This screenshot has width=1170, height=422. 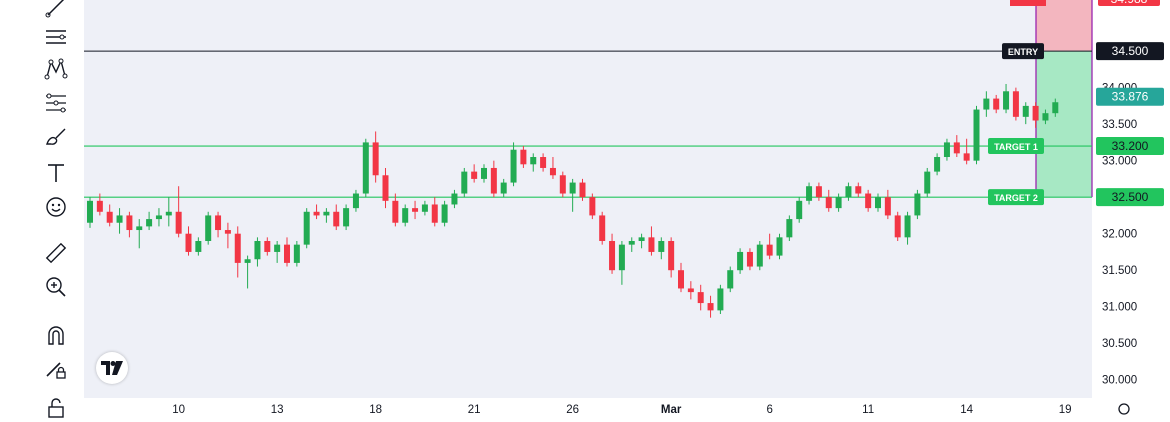 I want to click on stop-zone, so click(x=1064, y=26).